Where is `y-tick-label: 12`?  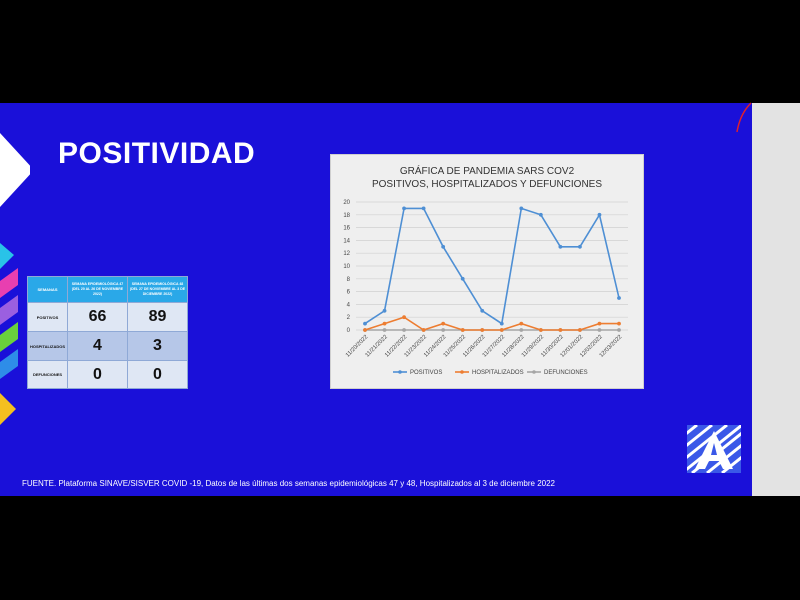
y-tick-label: 12 is located at coordinates (346, 254).